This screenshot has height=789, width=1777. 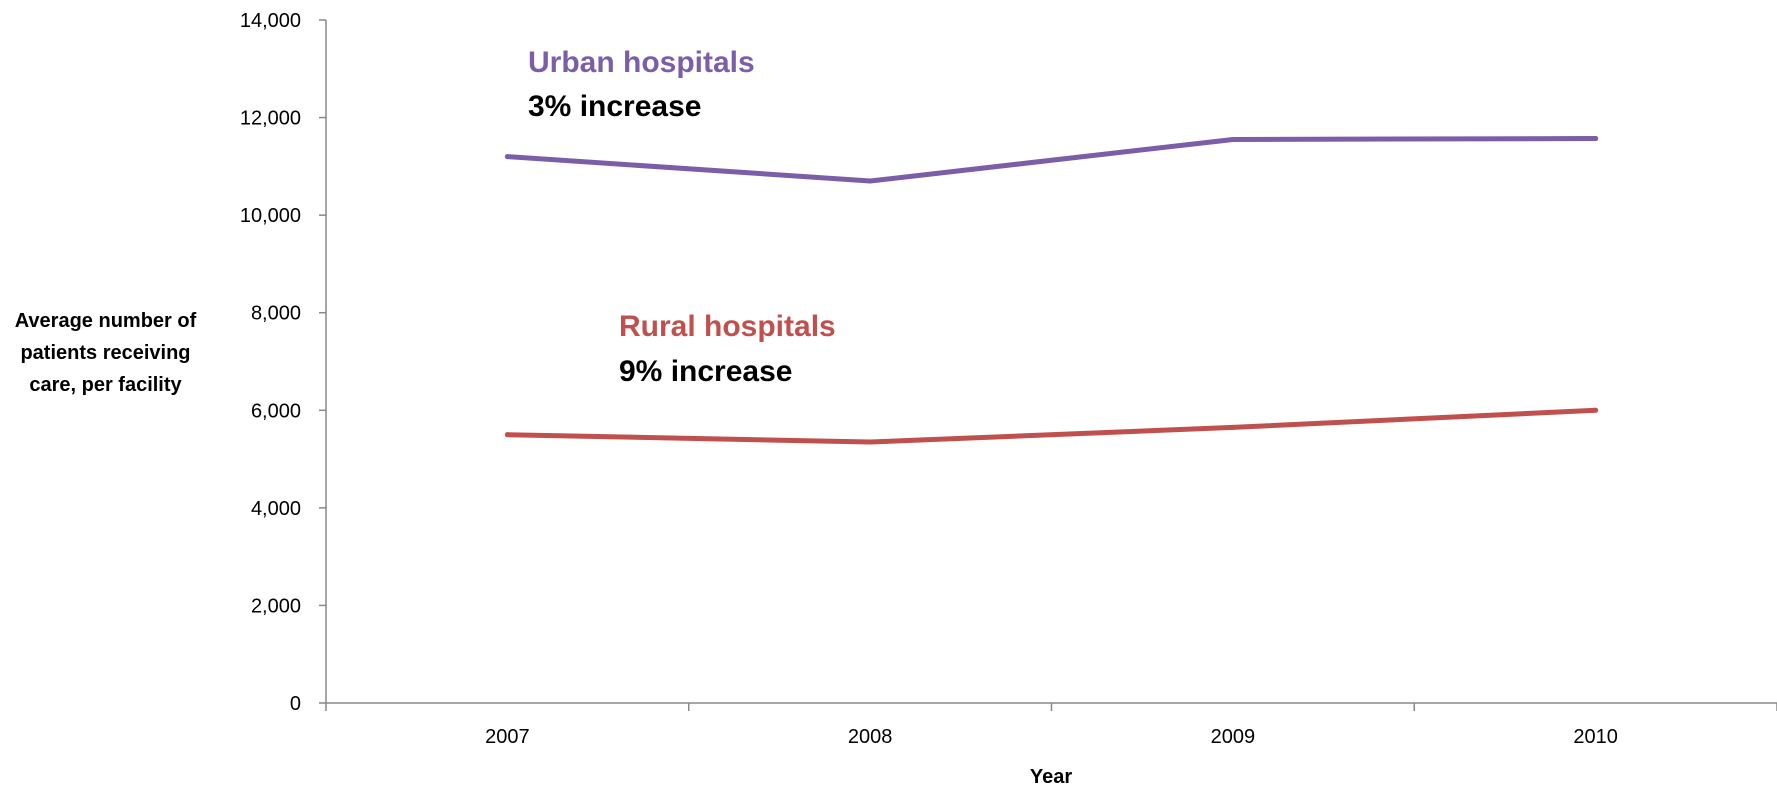 I want to click on y-tick-label: 10,000, so click(x=270, y=216).